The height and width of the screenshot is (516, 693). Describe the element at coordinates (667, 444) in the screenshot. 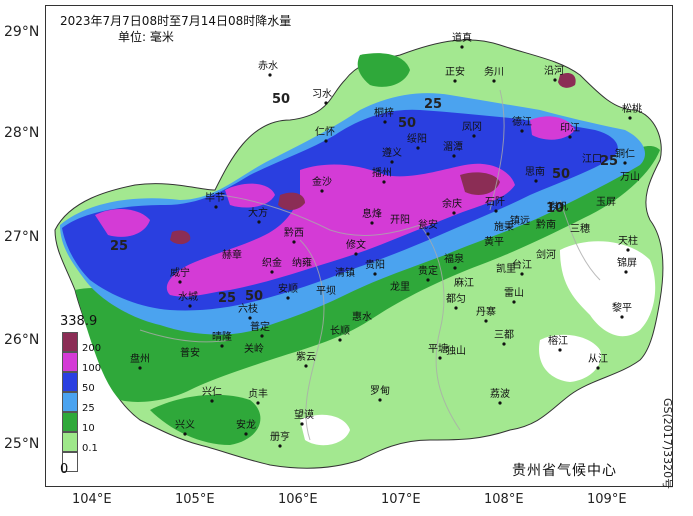

I see `map-review-number: GS(2017)3320号` at that location.